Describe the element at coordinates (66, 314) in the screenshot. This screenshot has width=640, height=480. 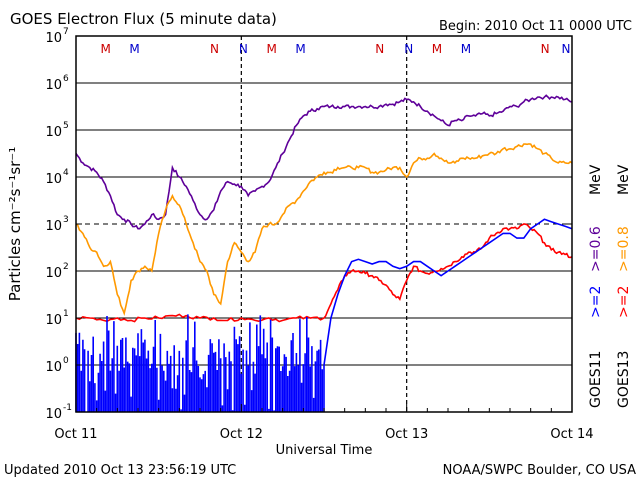
I see `y-tick-exponent: 1` at that location.